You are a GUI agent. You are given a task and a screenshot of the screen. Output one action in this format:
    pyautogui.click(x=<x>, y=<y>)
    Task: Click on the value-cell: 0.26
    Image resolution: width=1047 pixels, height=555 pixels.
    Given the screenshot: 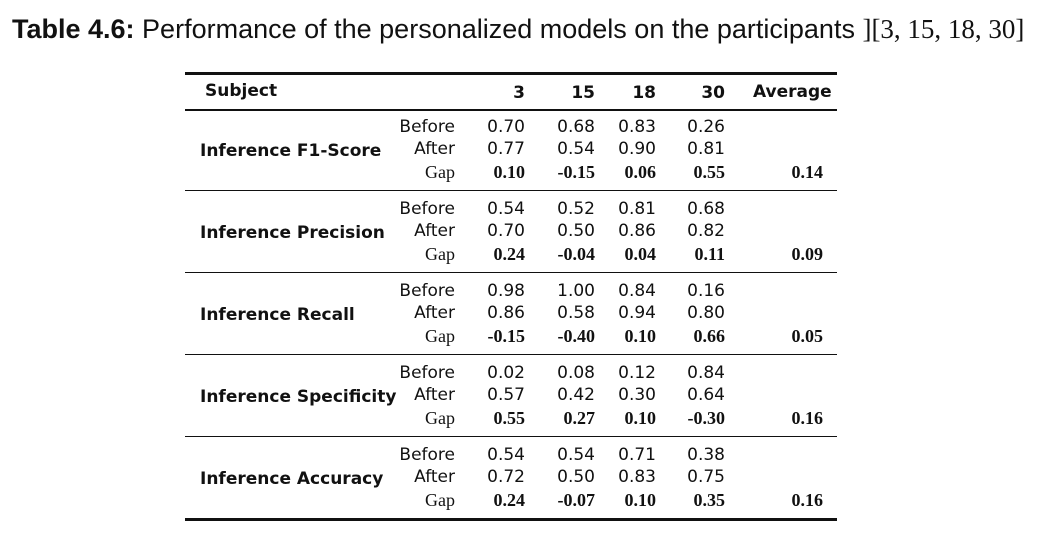 What is the action you would take?
    pyautogui.click(x=706, y=127)
    